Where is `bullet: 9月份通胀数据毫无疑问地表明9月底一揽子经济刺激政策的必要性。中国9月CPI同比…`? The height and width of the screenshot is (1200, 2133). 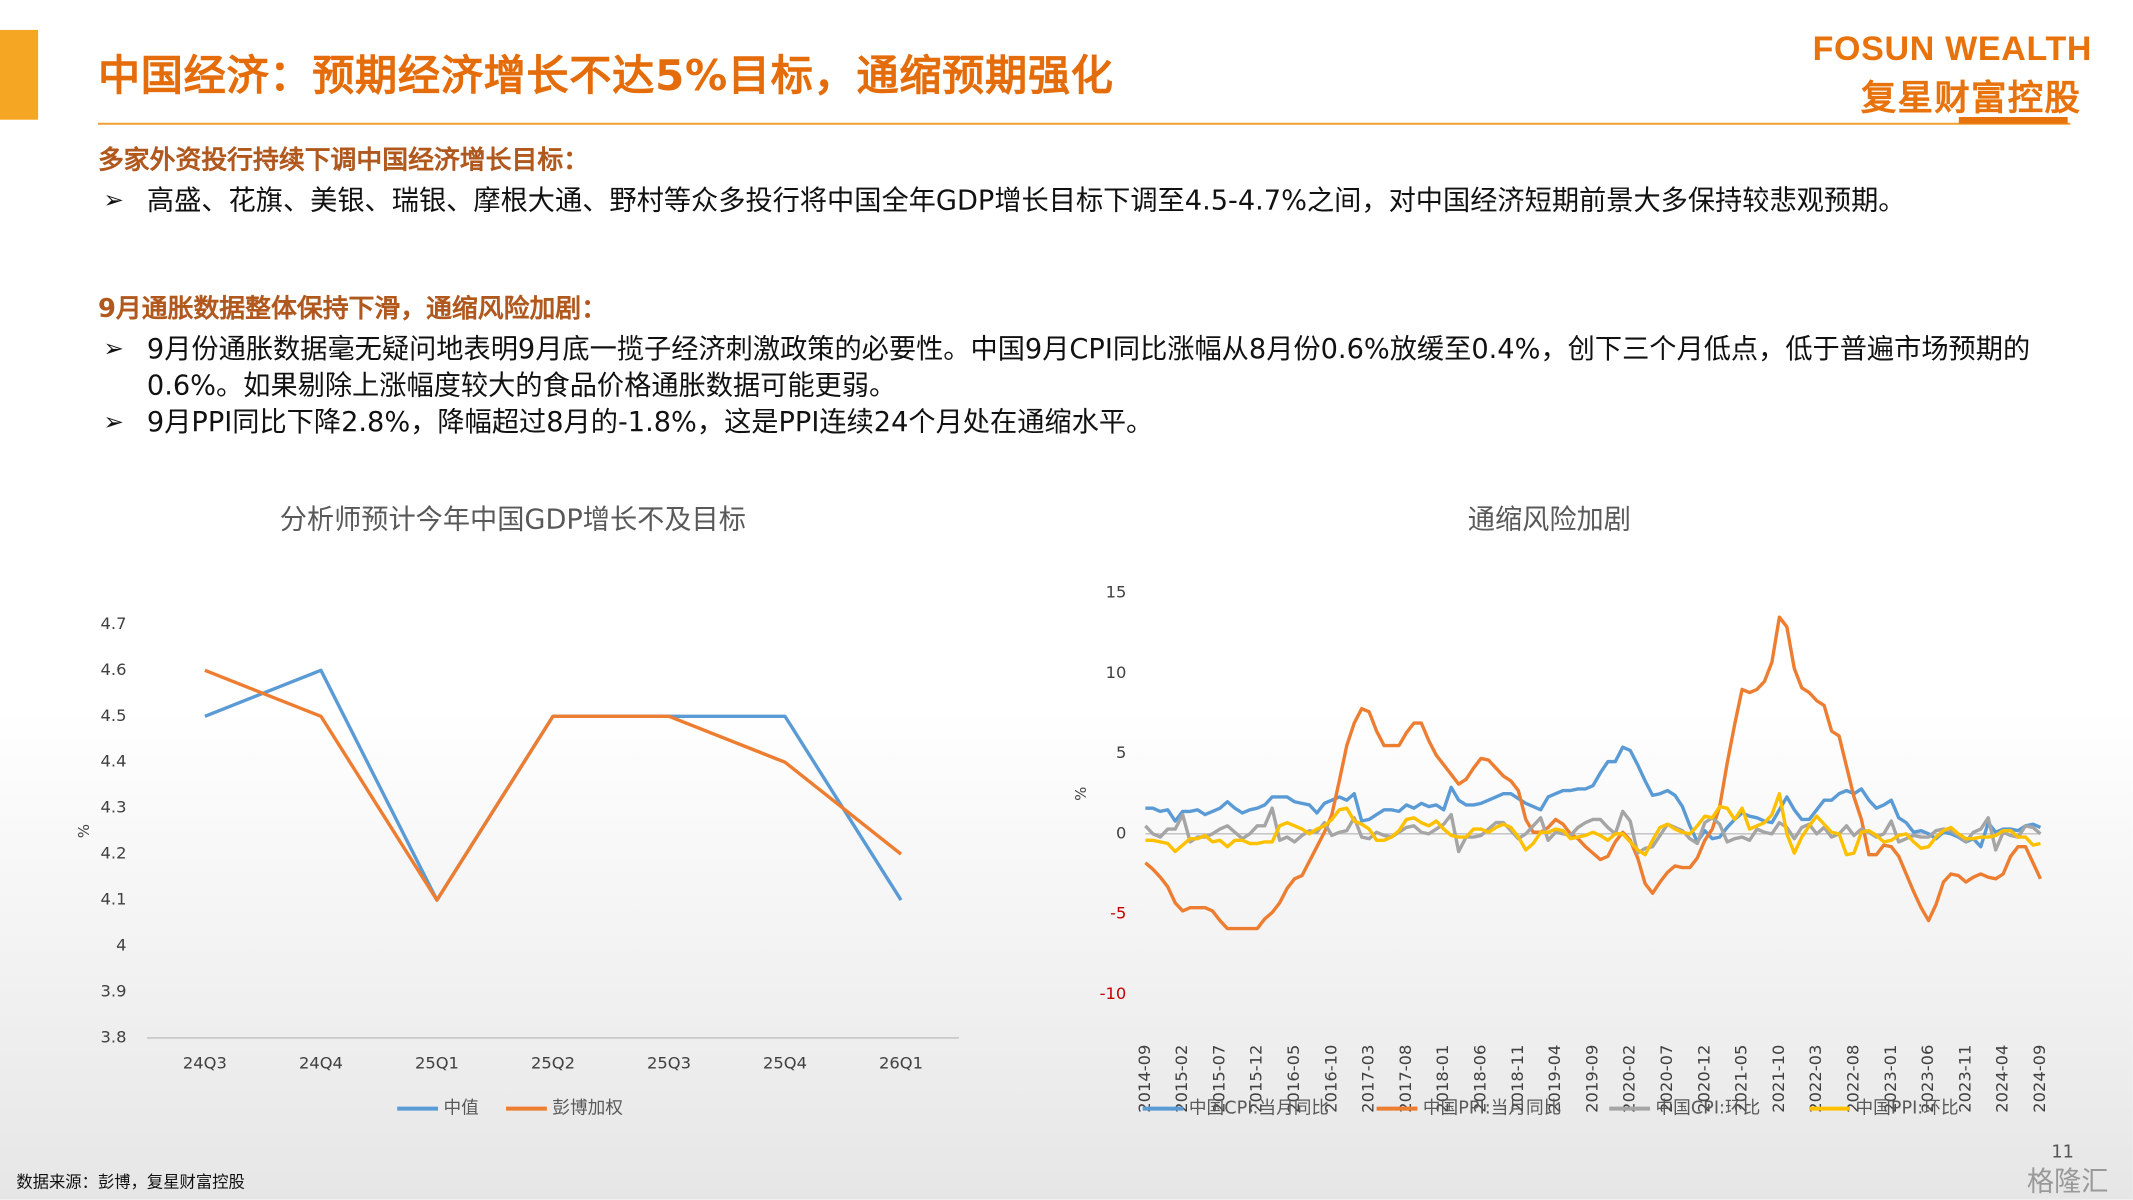
bullet: 9月份通胀数据毫无疑问地表明9月底一揽子经济刺激政策的必要性。中国9月CPI同比… is located at coordinates (1091, 367).